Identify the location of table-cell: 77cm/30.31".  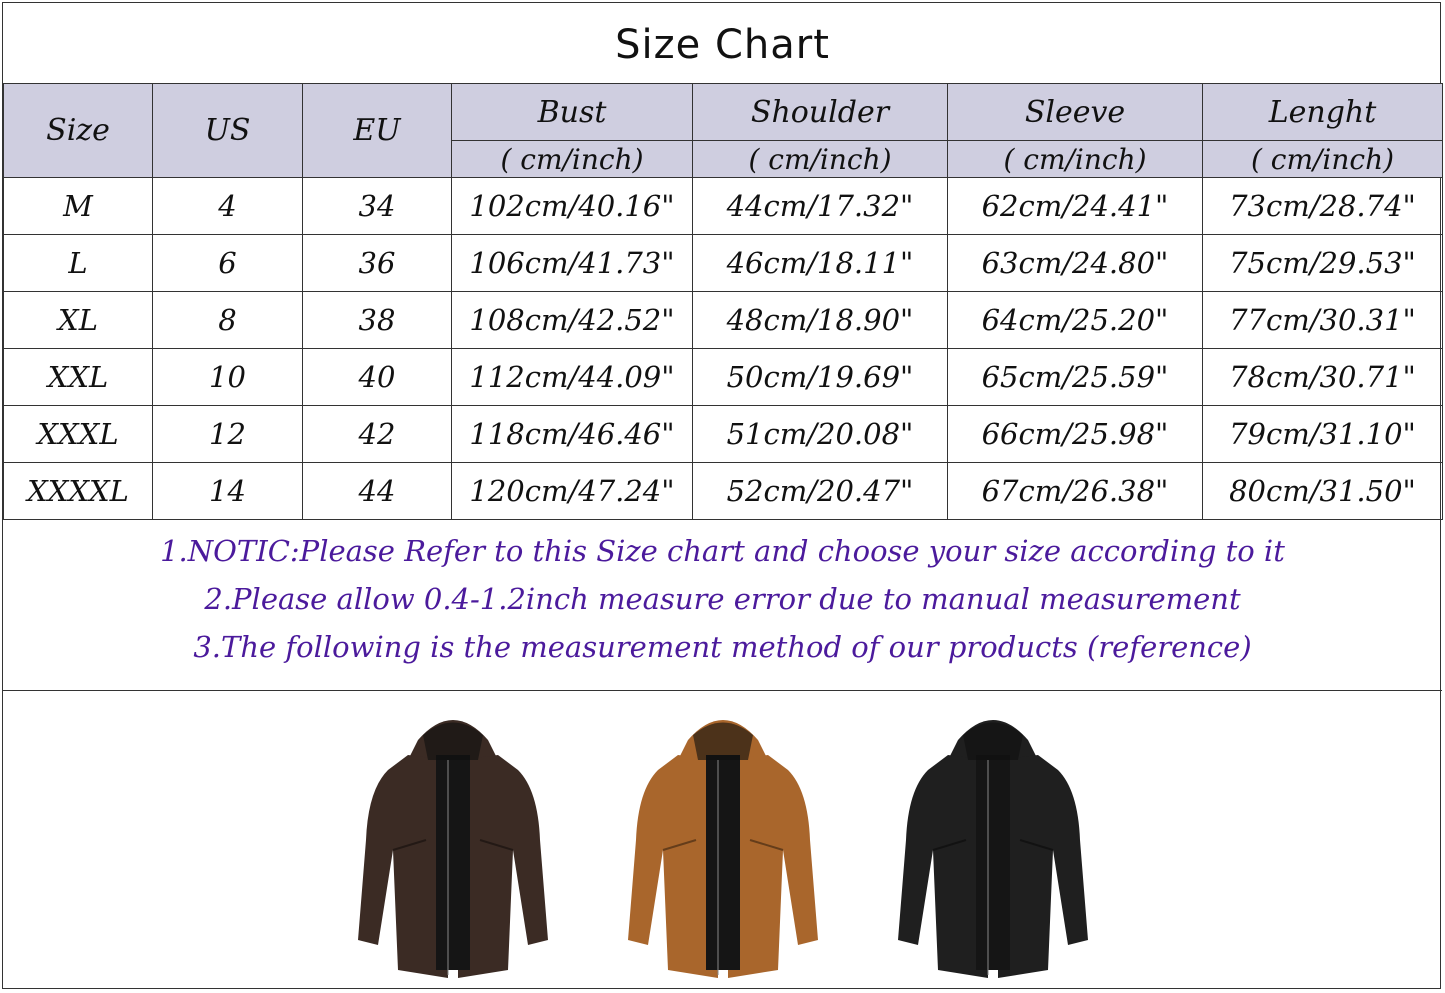
(1322, 320).